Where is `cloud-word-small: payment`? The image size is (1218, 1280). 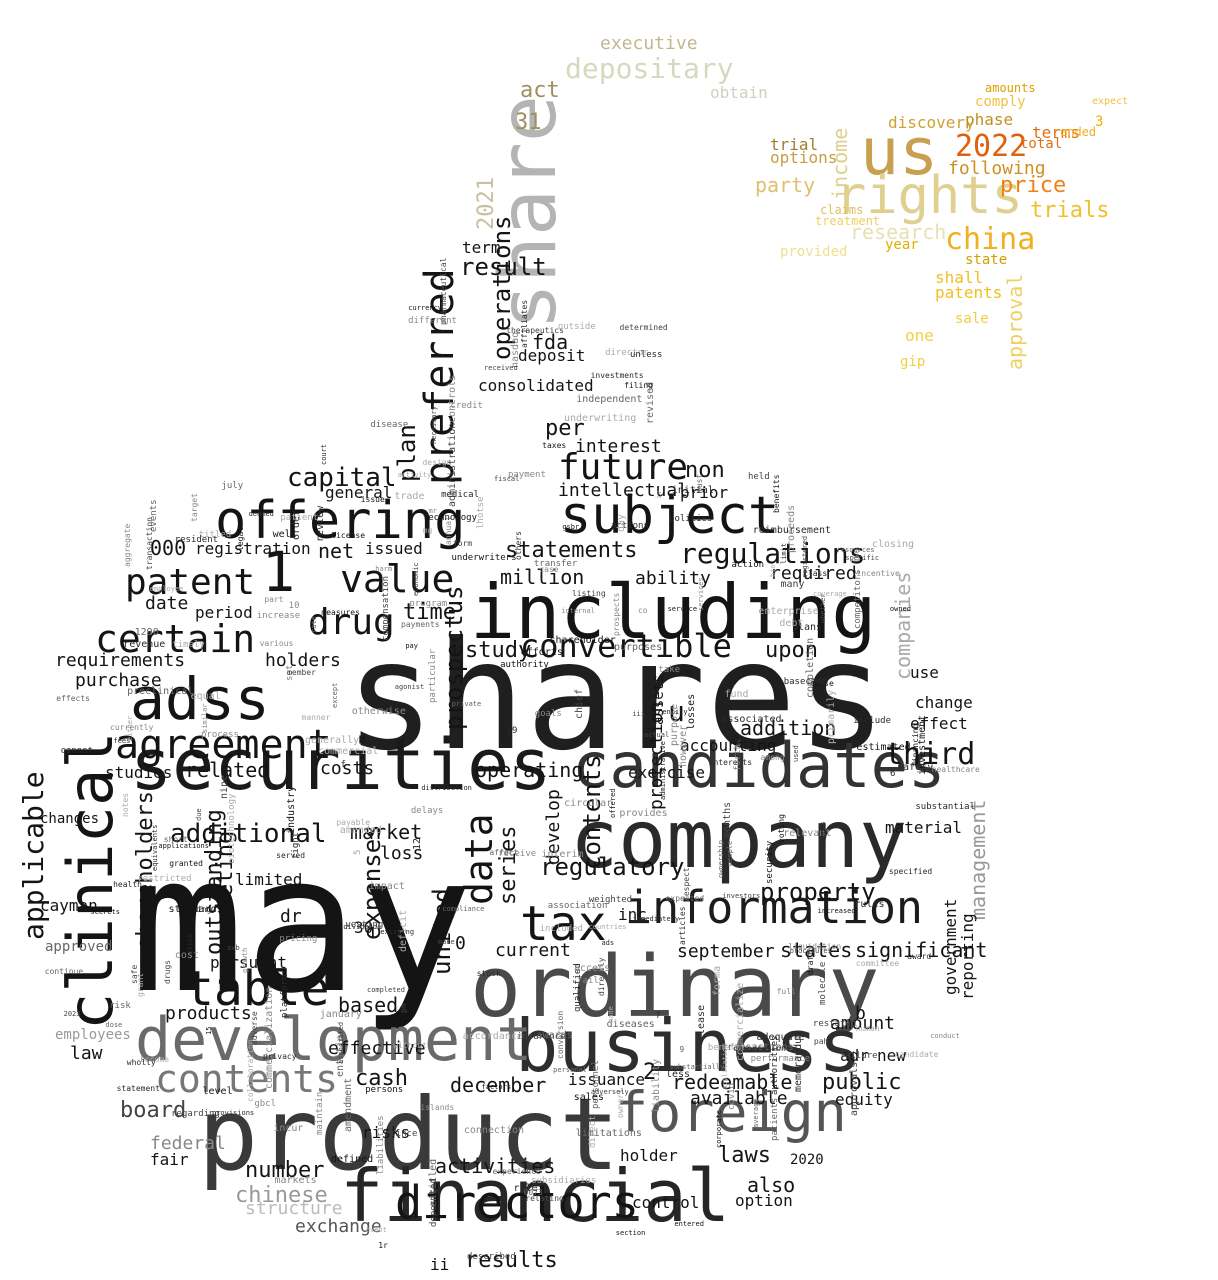
cloud-word-small: payment is located at coordinates (526, 475).